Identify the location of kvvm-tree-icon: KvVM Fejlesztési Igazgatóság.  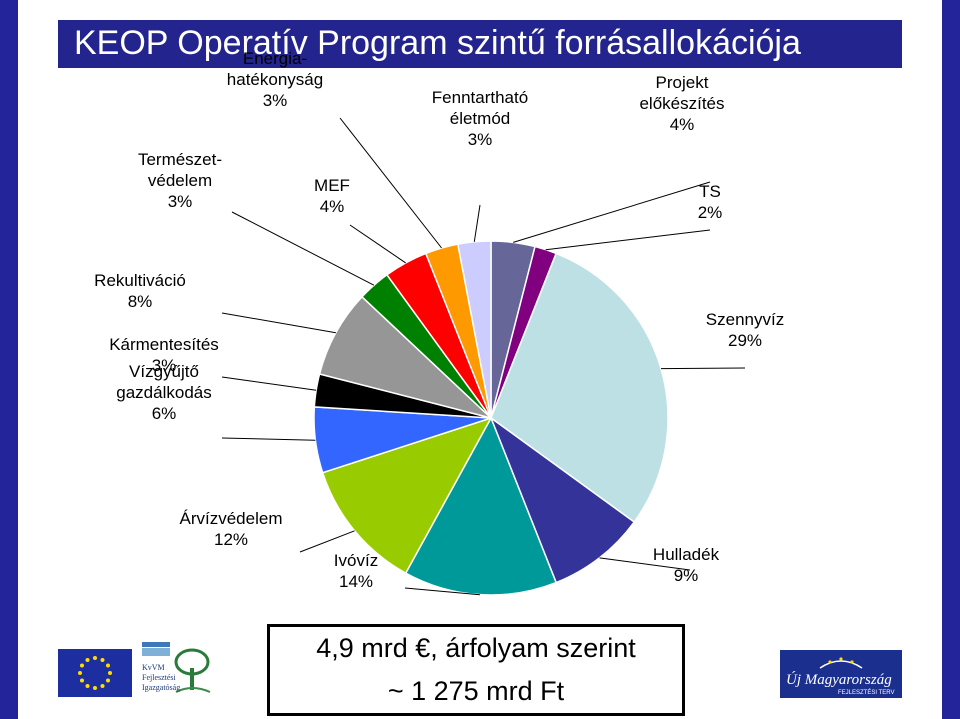
(176, 667).